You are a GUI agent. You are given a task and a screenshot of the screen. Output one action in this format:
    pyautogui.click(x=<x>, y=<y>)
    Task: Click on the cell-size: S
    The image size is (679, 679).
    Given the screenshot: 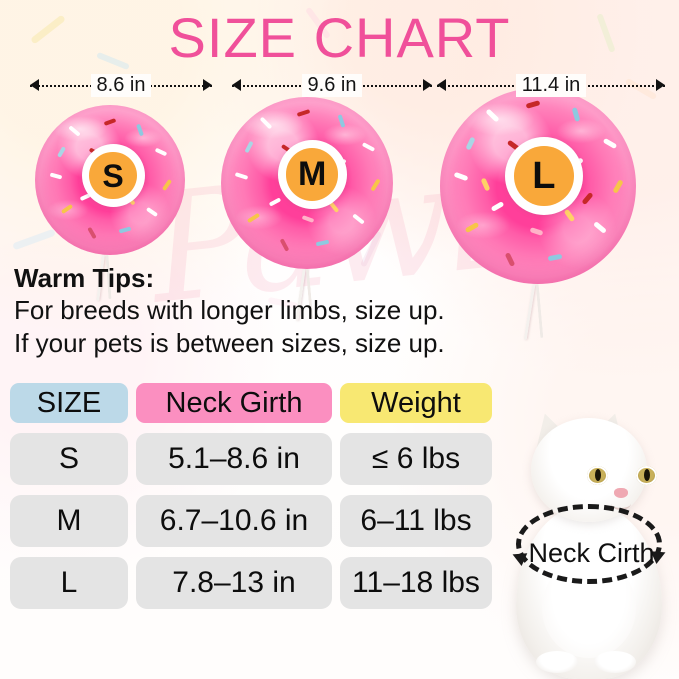 What is the action you would take?
    pyautogui.click(x=69, y=459)
    